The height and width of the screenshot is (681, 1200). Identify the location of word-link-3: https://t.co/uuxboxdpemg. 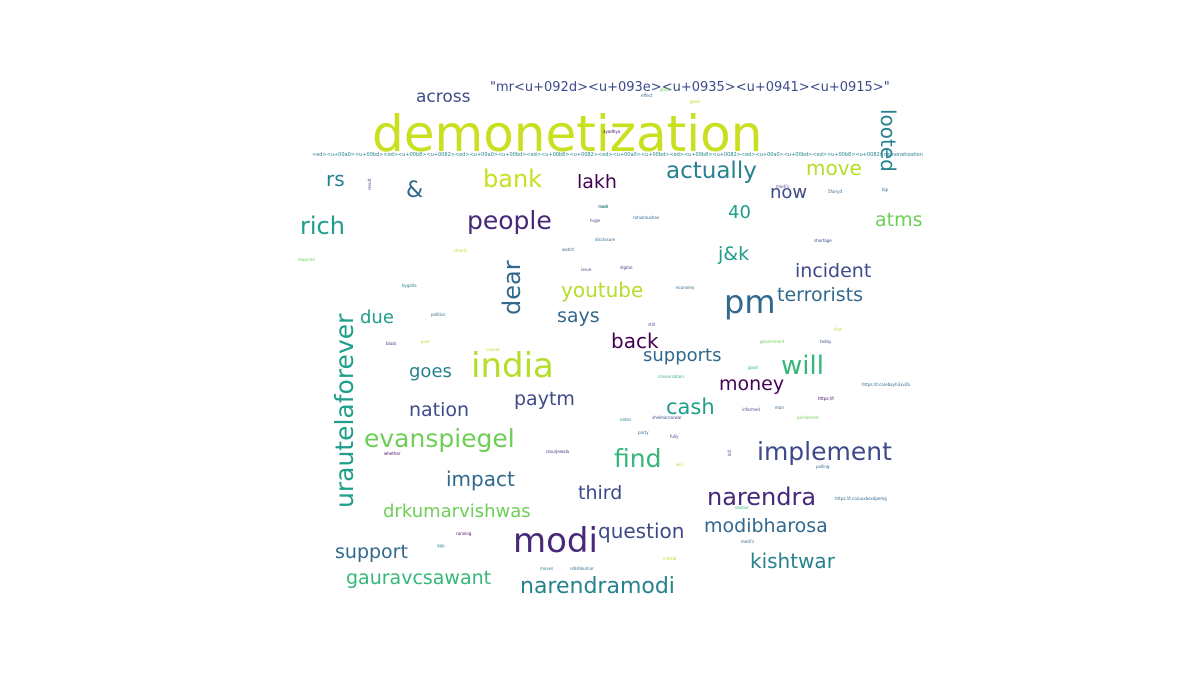
(861, 498).